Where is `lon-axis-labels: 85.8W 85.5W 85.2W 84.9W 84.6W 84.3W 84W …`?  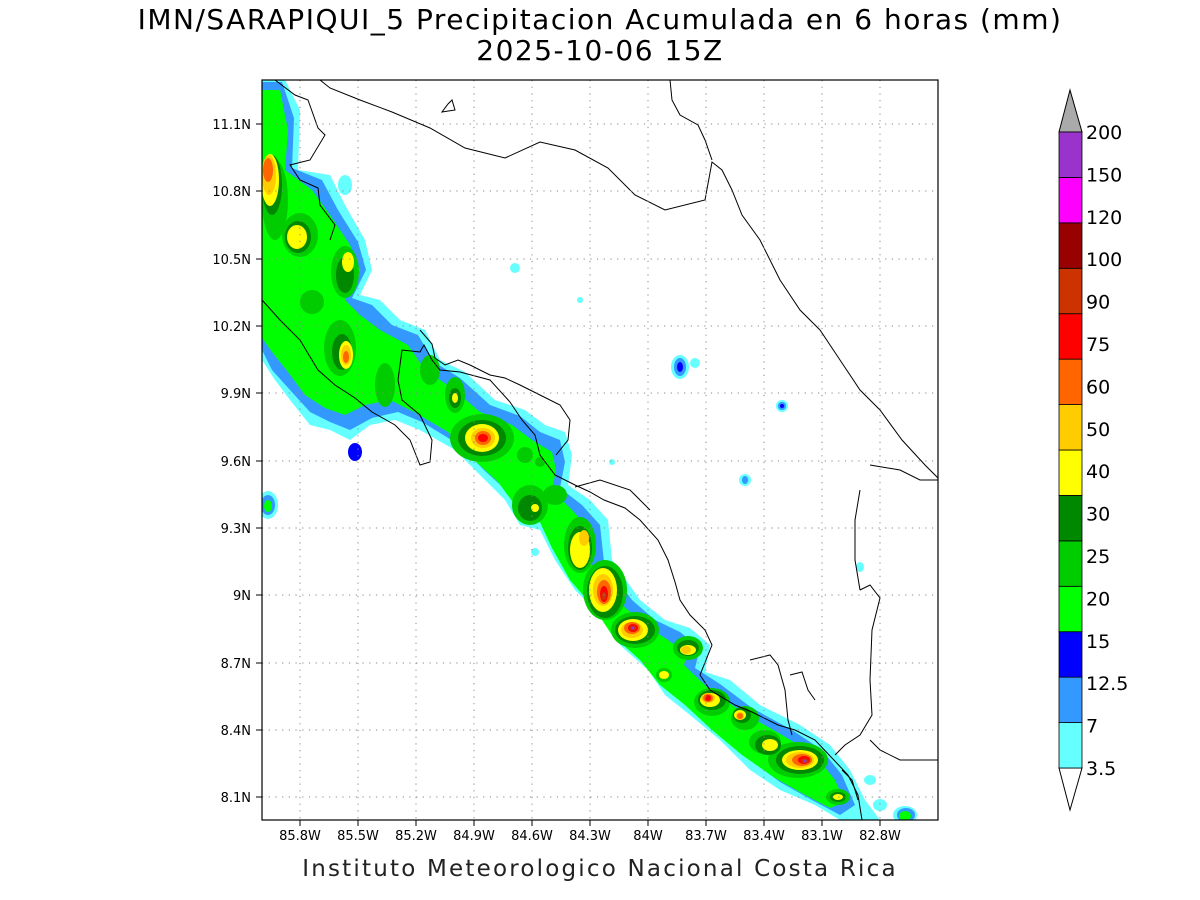 lon-axis-labels: 85.8W 85.5W 85.2W 84.9W 84.6W 84.3W 84W … is located at coordinates (590, 836).